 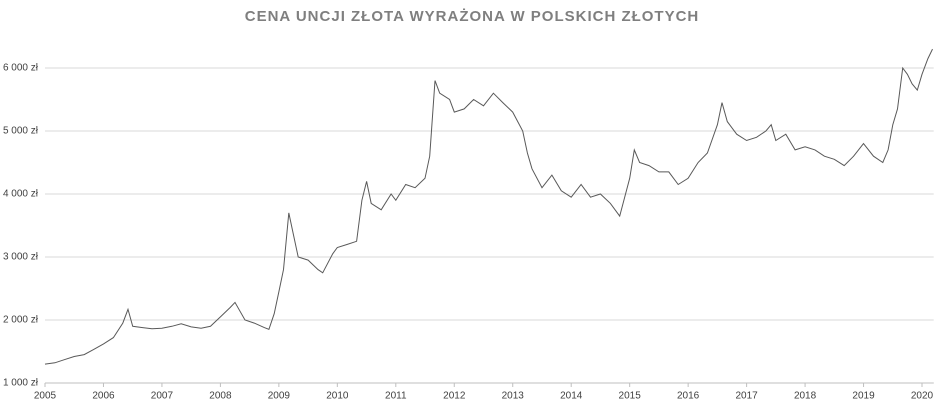 What do you see at coordinates (571, 396) in the screenshot?
I see `x-tick-label: 2014` at bounding box center [571, 396].